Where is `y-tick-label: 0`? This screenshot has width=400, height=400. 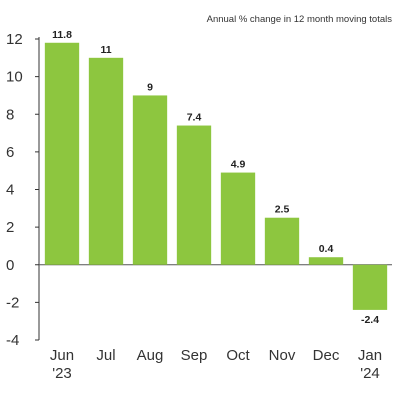
y-tick-label: 0 is located at coordinates (10, 265).